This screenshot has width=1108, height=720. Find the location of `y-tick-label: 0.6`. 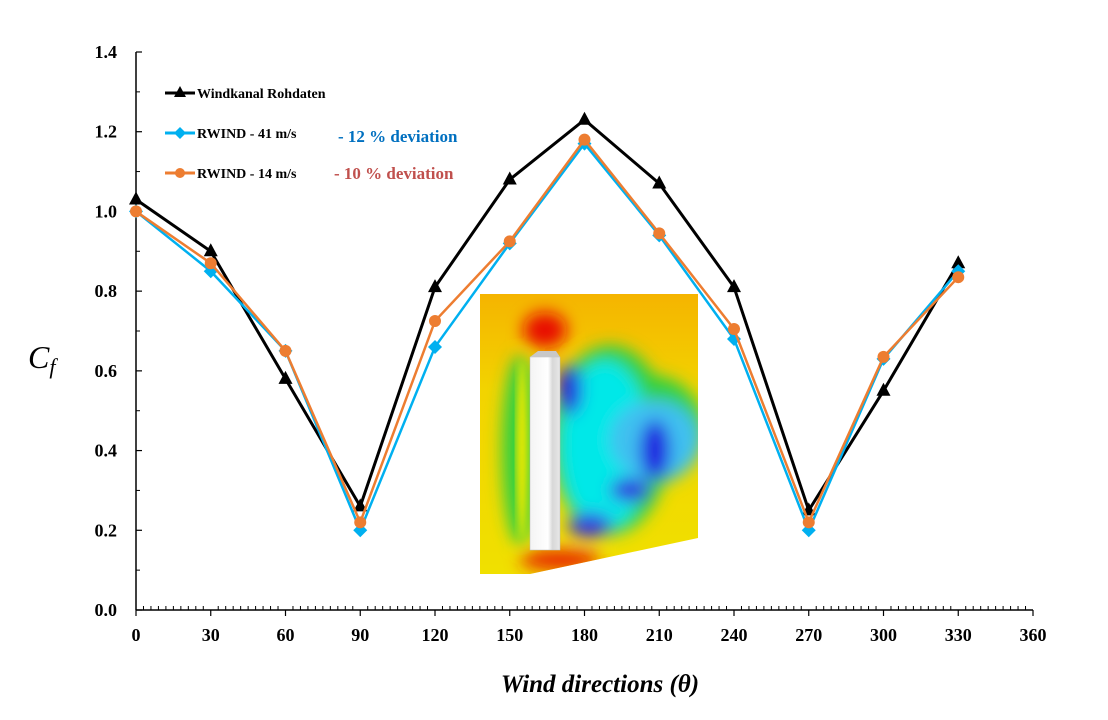

y-tick-label: 0.6 is located at coordinates (106, 371).